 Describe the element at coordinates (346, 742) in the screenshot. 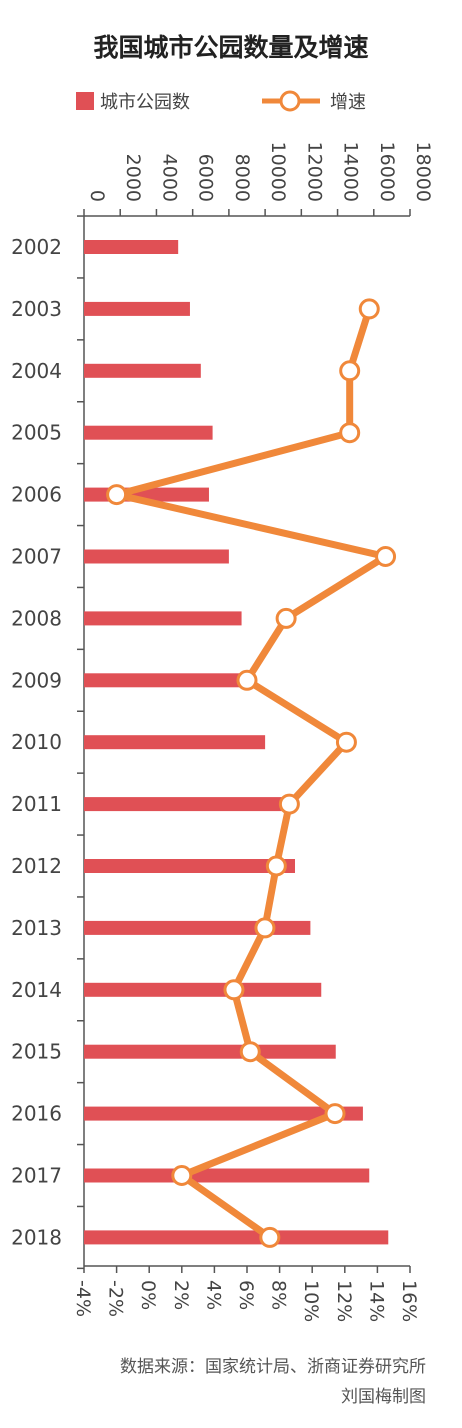

I see `growth-point-2010` at that location.